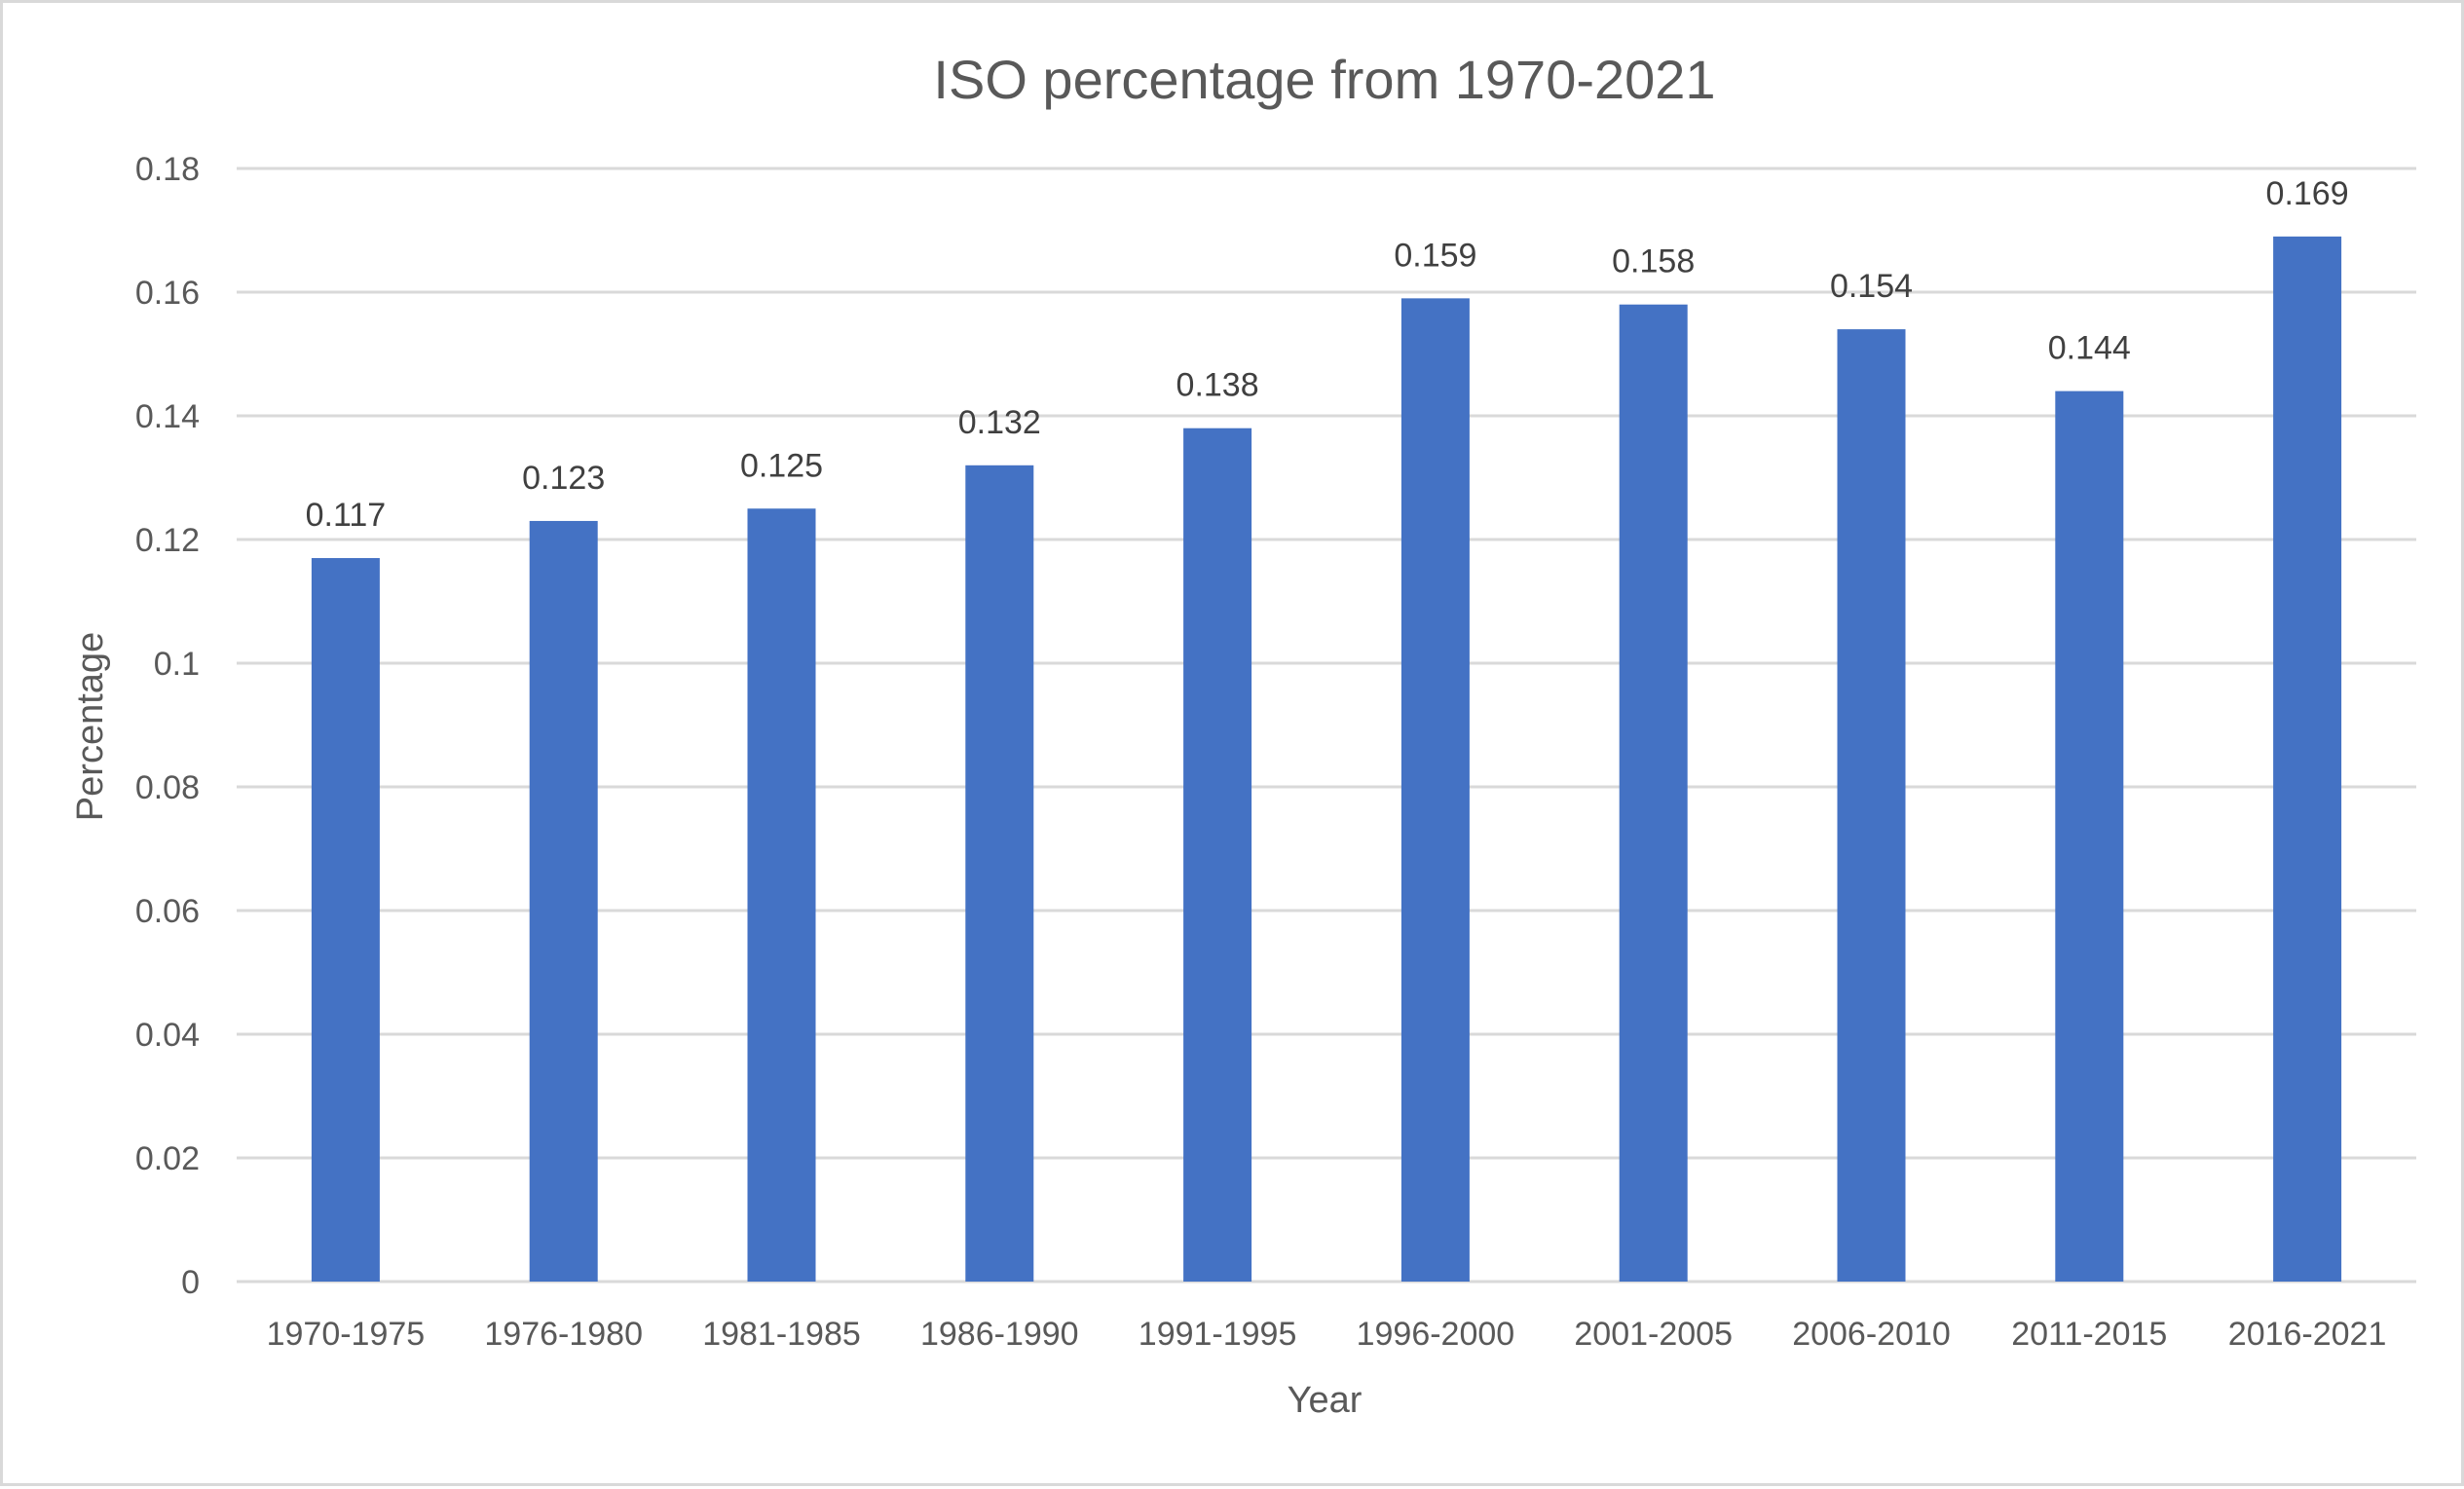  I want to click on x-tick-label: 1996-2000, so click(1436, 1335).